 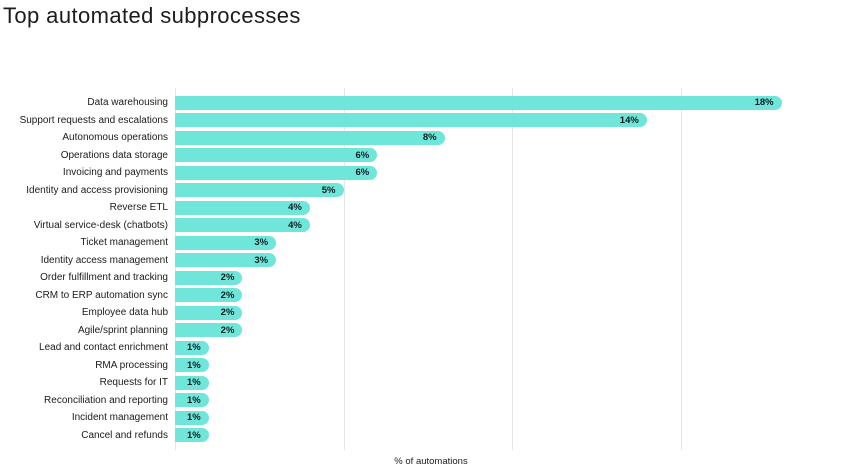 I want to click on bar-row: Identity access management 3%, so click(x=424, y=261).